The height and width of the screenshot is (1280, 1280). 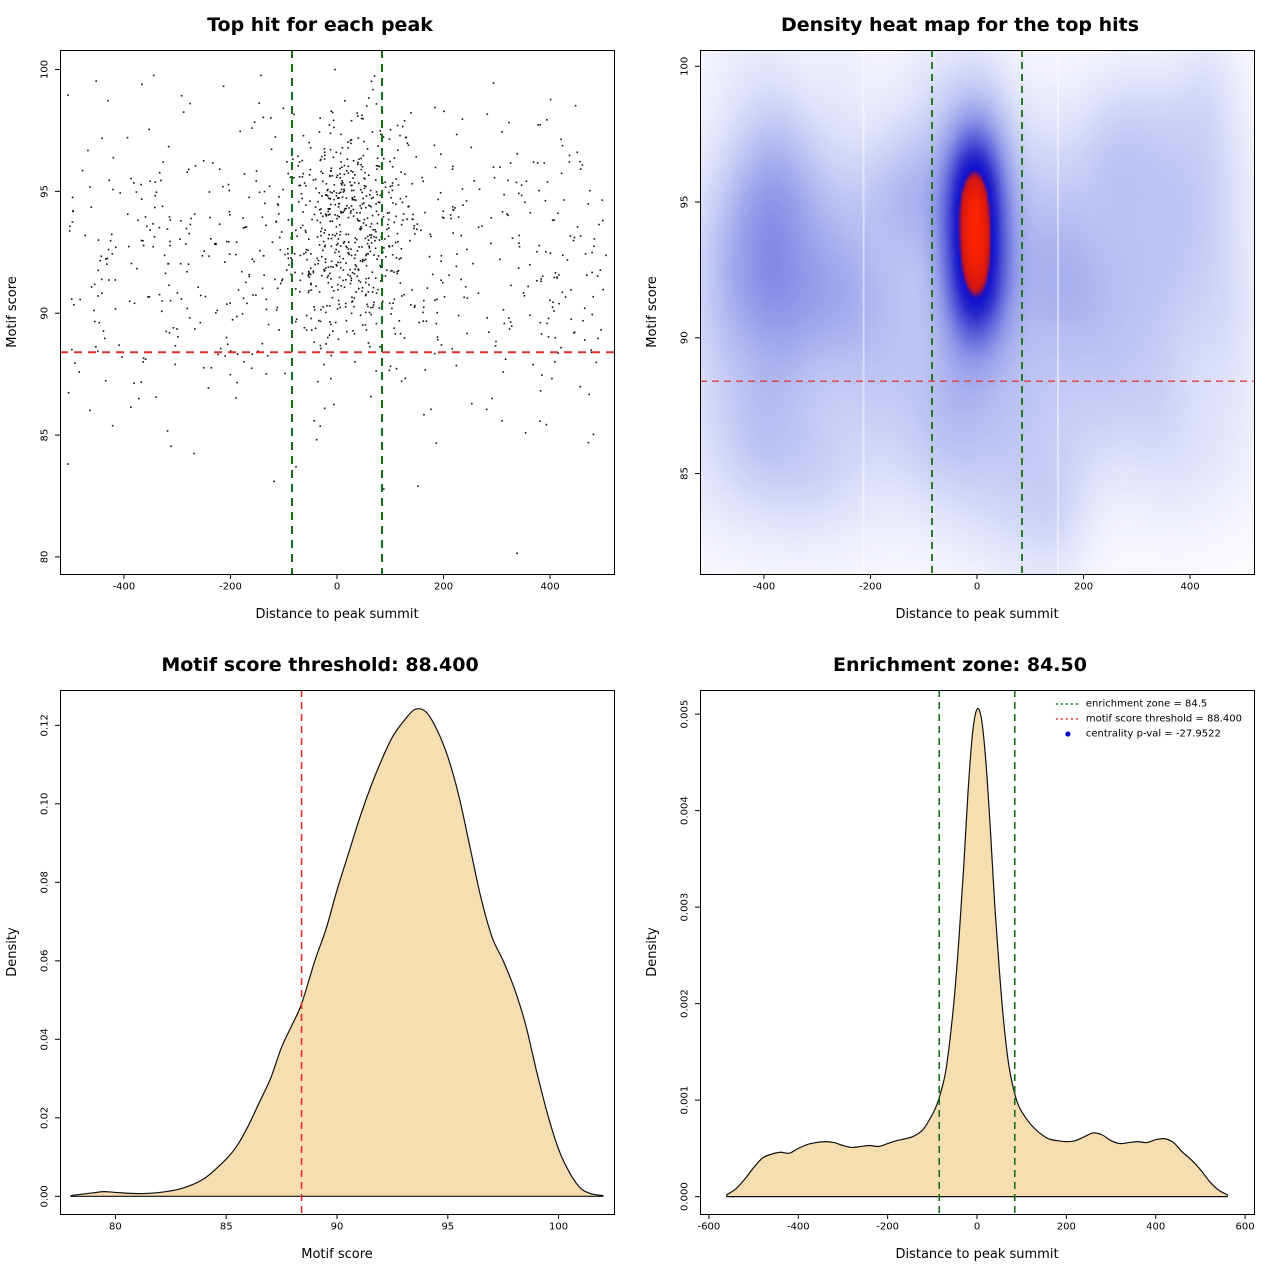 What do you see at coordinates (960, 25) in the screenshot?
I see `heatmap-chart-title: Density heat map for the top hits` at bounding box center [960, 25].